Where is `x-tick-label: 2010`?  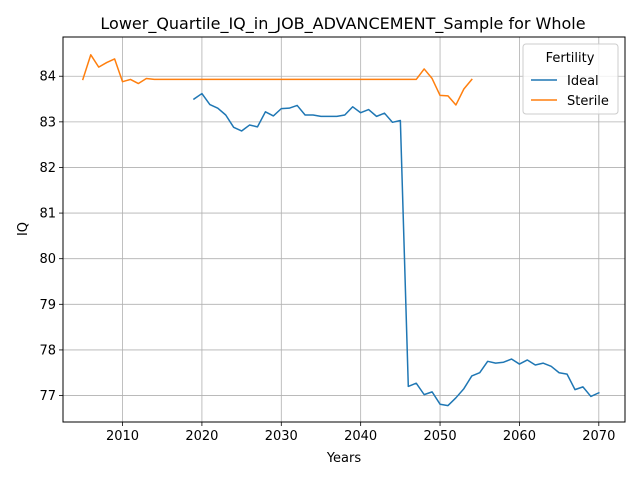
x-tick-label: 2010 is located at coordinates (122, 436).